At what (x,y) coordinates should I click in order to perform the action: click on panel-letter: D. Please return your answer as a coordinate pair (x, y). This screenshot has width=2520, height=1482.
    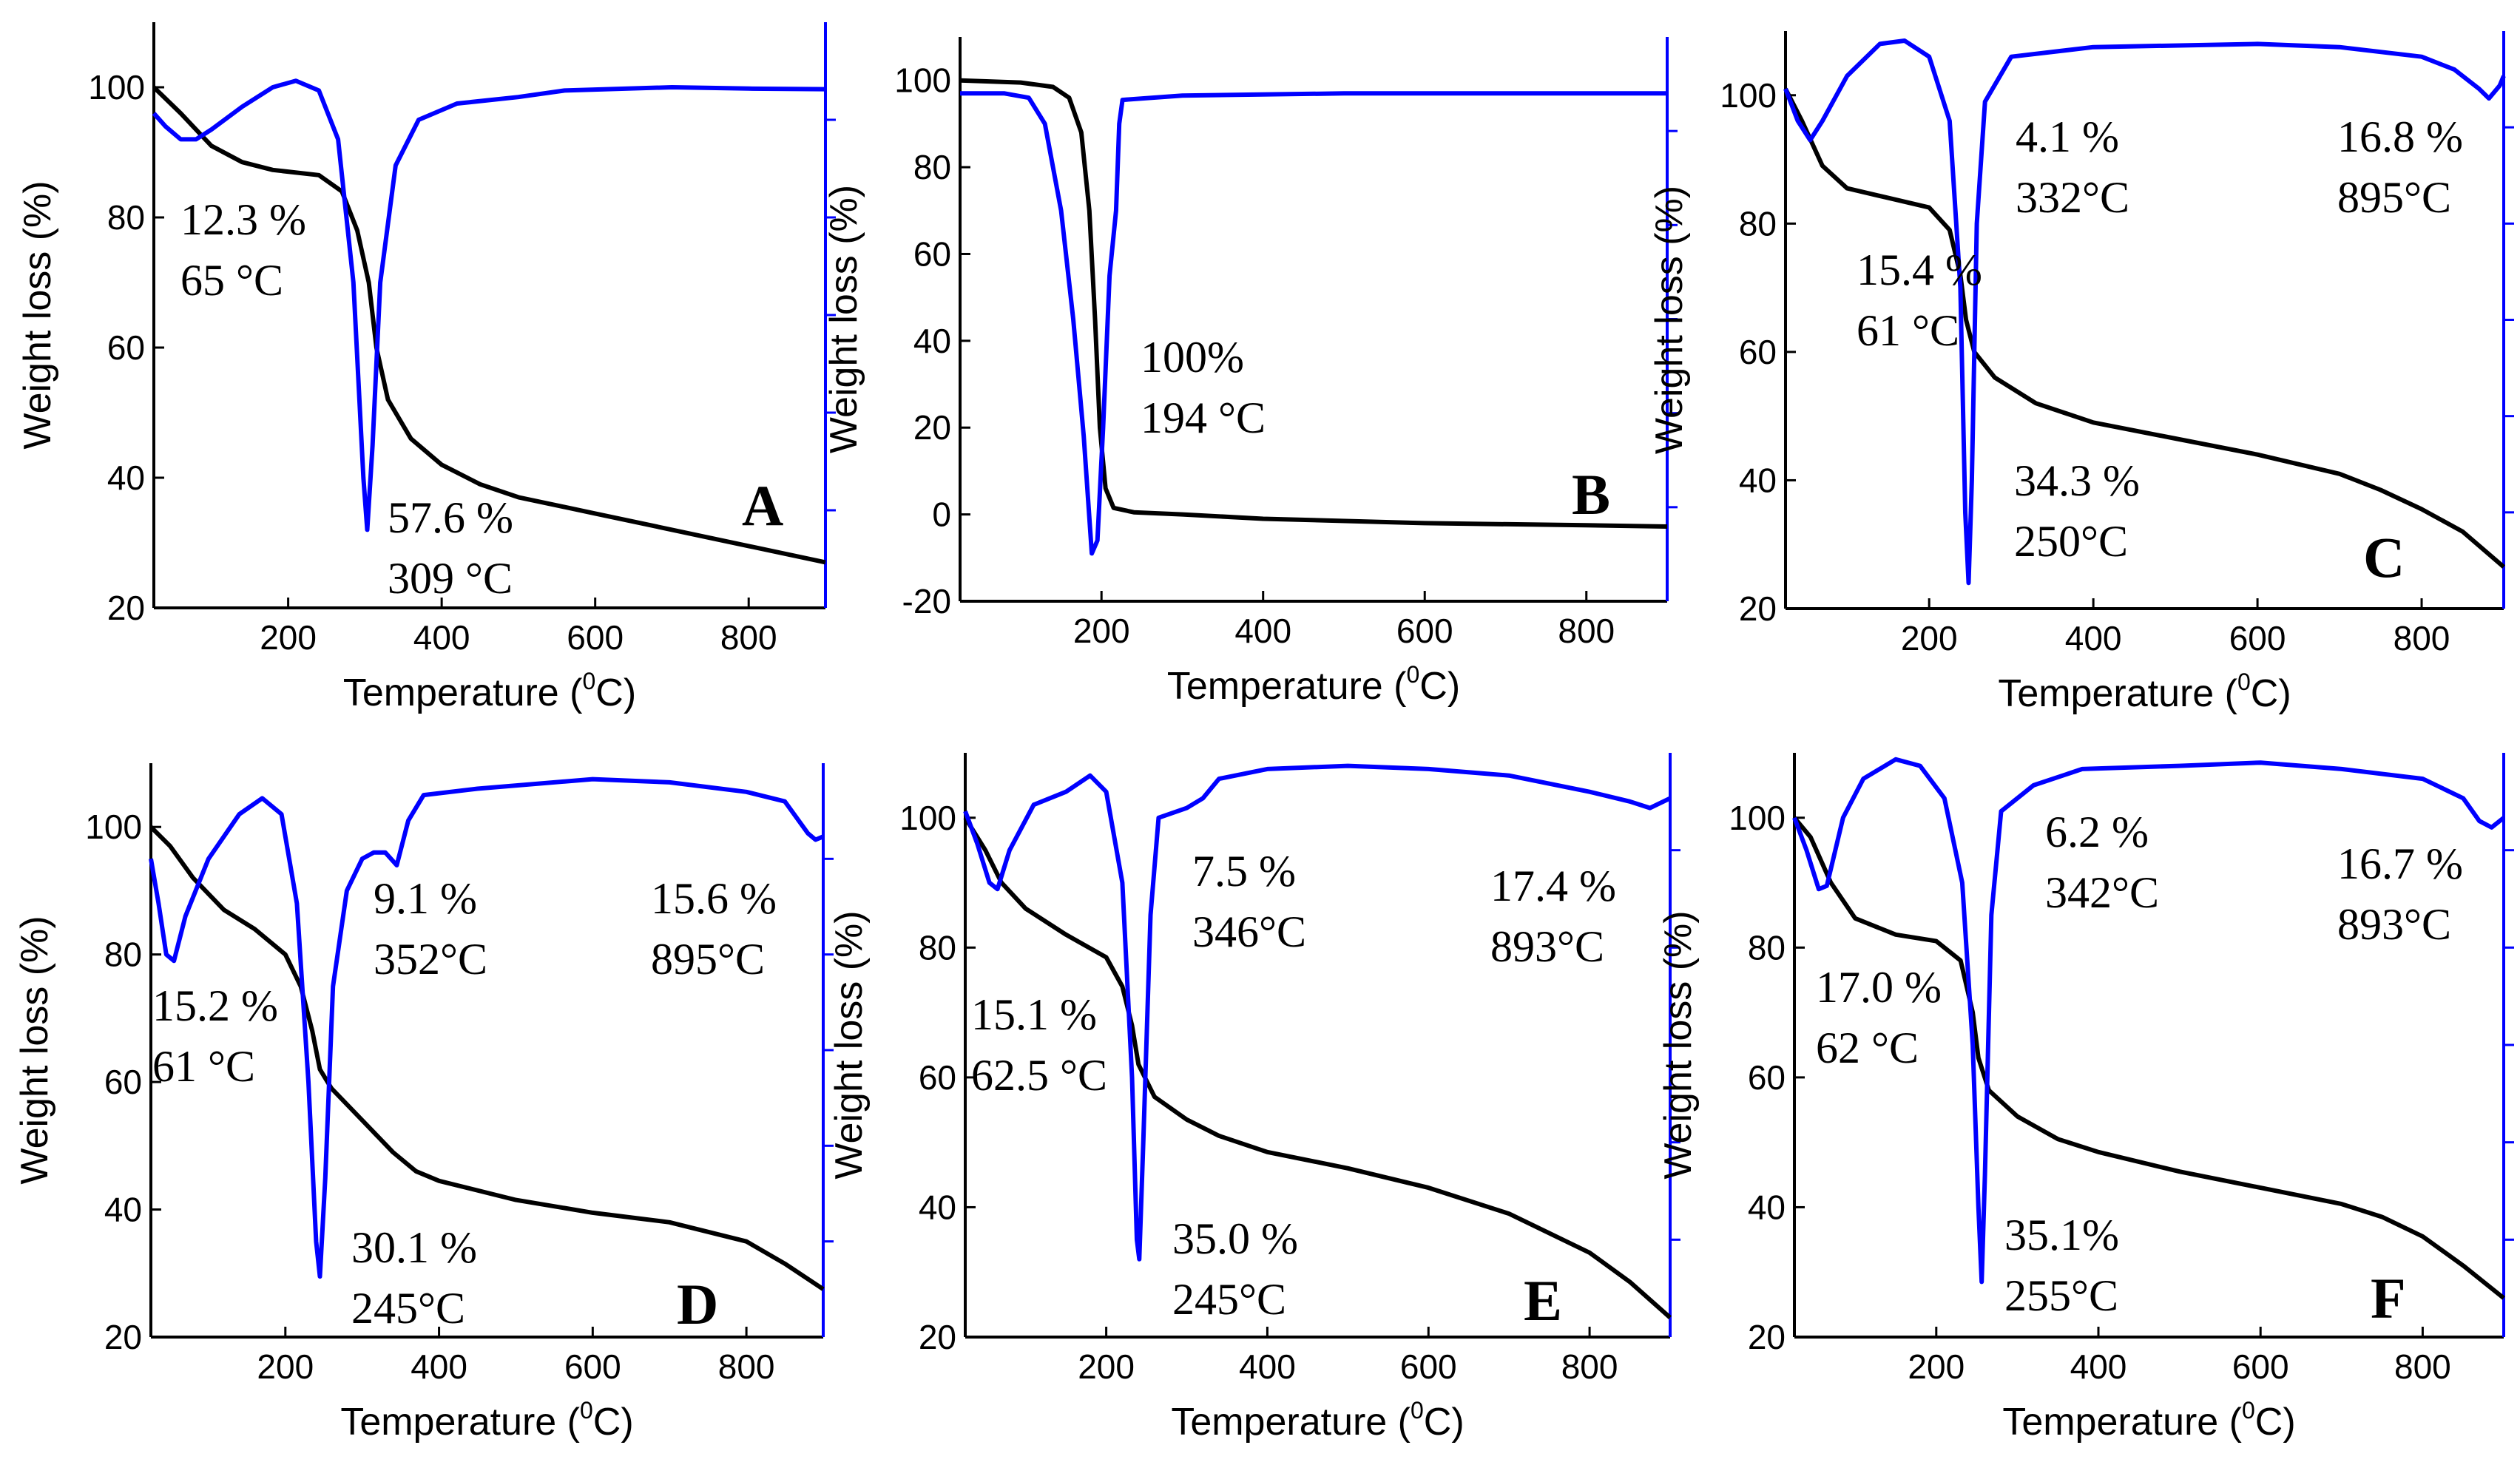
    Looking at the image, I should click on (697, 1304).